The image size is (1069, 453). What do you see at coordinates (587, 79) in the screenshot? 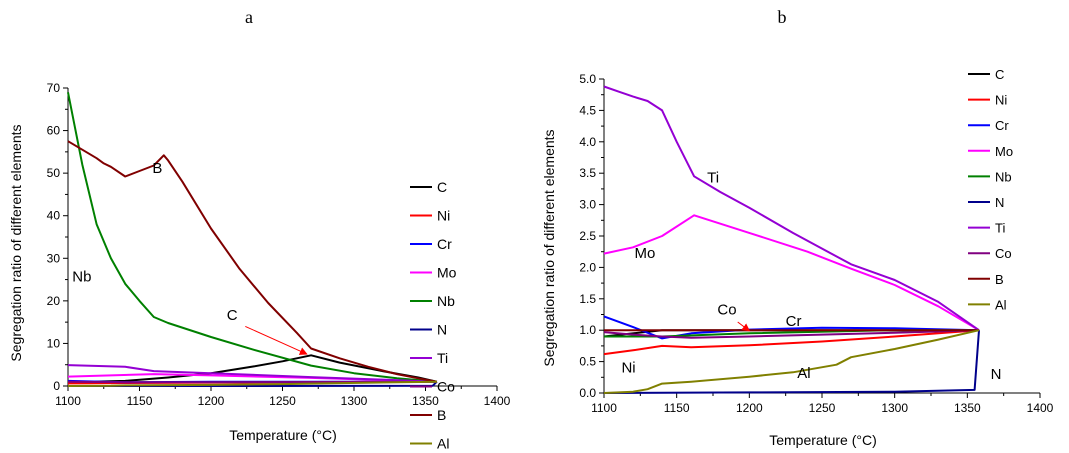
I see `y-tick-label: 5.0` at bounding box center [587, 79].